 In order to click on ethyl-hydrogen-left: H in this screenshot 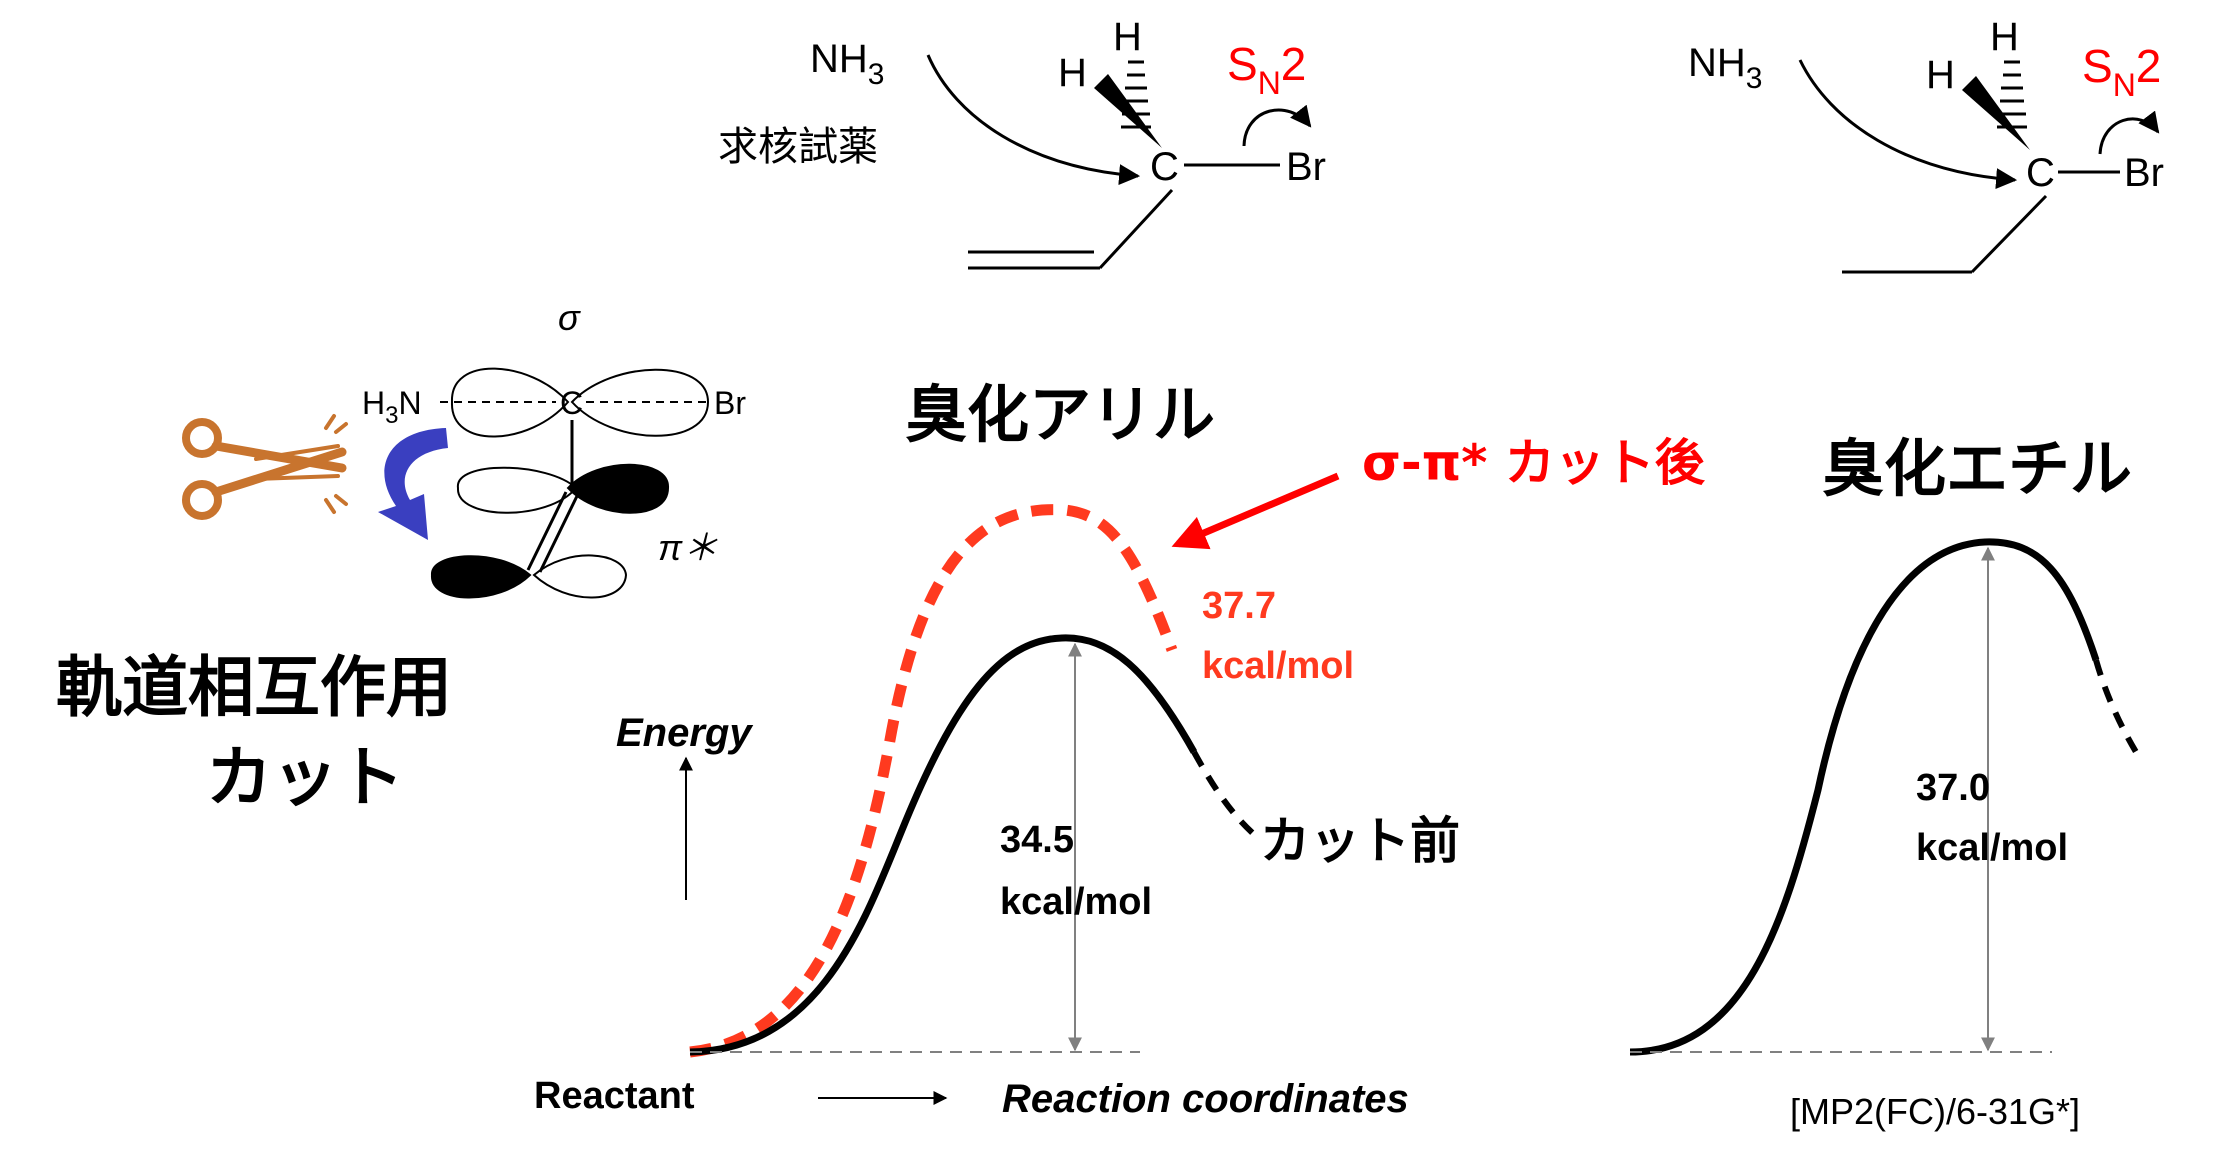, I will do `click(1940, 75)`.